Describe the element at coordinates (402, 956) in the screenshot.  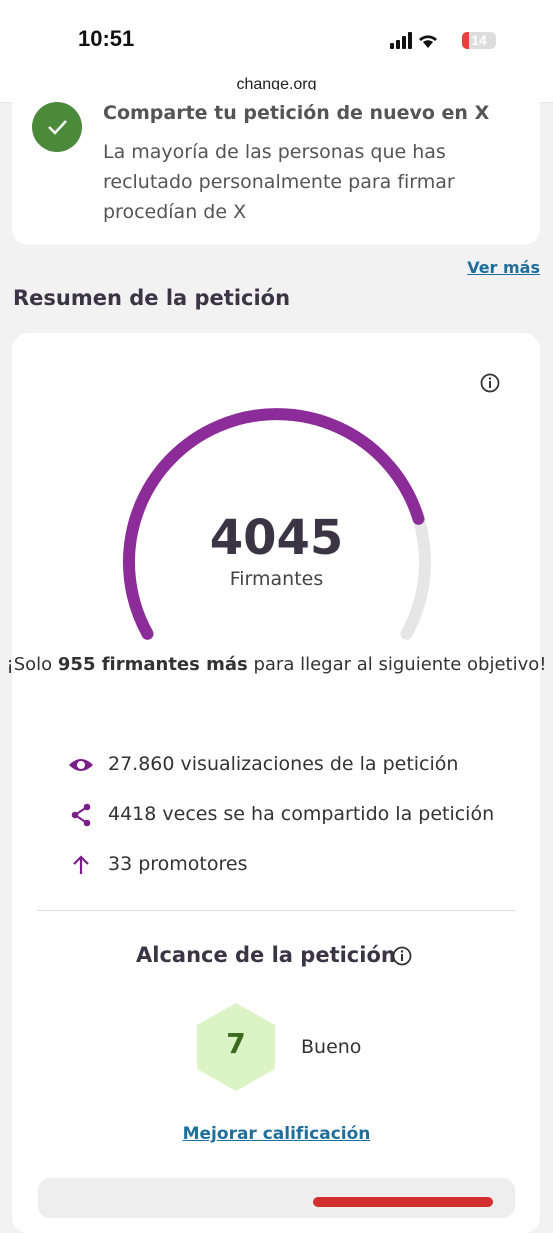
I see `reach-info-icon` at that location.